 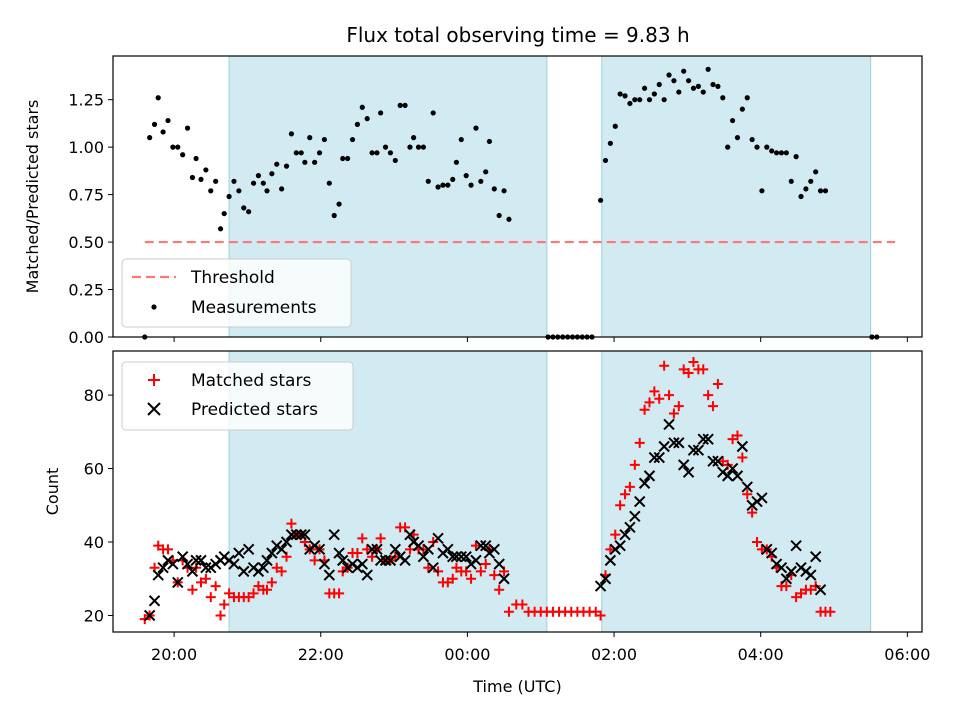 What do you see at coordinates (736, 491) in the screenshot?
I see `observing-window` at bounding box center [736, 491].